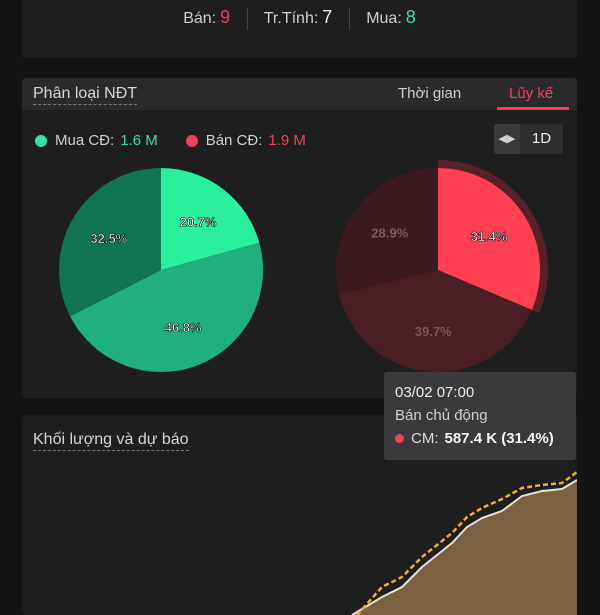 The height and width of the screenshot is (615, 600). I want to click on chart-legend: Mua CĐ: 1.6 M Bán CĐ: 1.9 M, so click(170, 140).